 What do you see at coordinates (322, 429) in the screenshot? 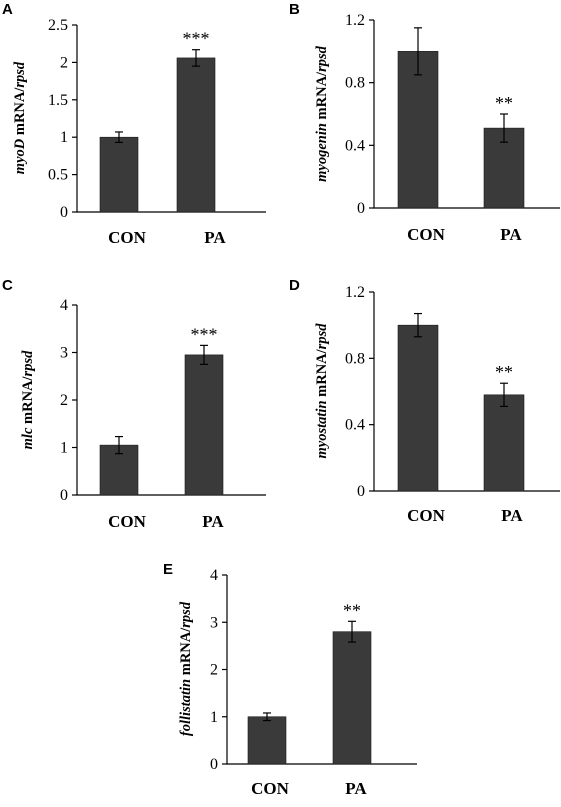
I see `y-axis-label-gene: myostatin` at bounding box center [322, 429].